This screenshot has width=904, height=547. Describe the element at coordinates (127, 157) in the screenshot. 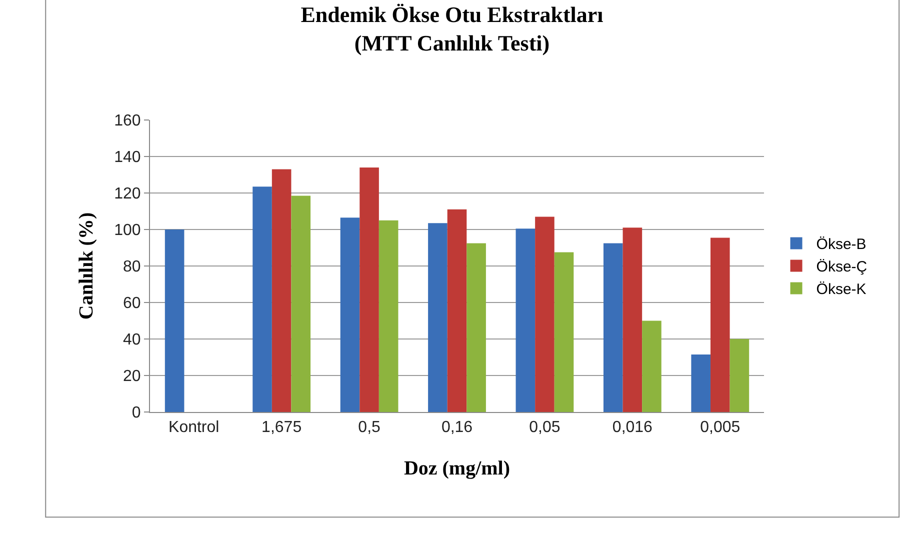

I see `y-tick-label: 140` at that location.